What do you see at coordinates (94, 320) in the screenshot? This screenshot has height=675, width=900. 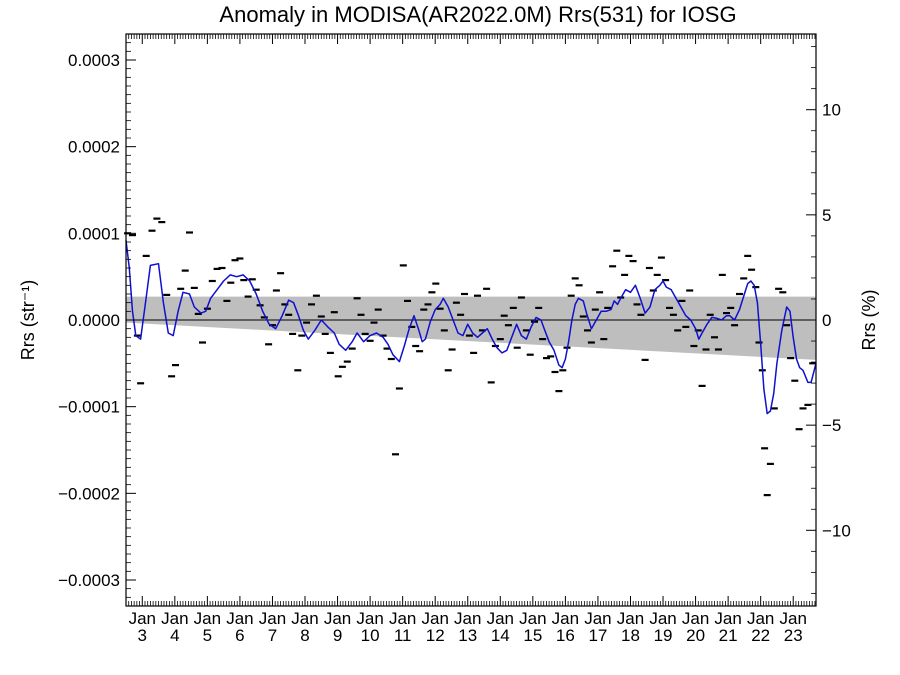 I see `y-left-tick-label: 0.0000` at bounding box center [94, 320].